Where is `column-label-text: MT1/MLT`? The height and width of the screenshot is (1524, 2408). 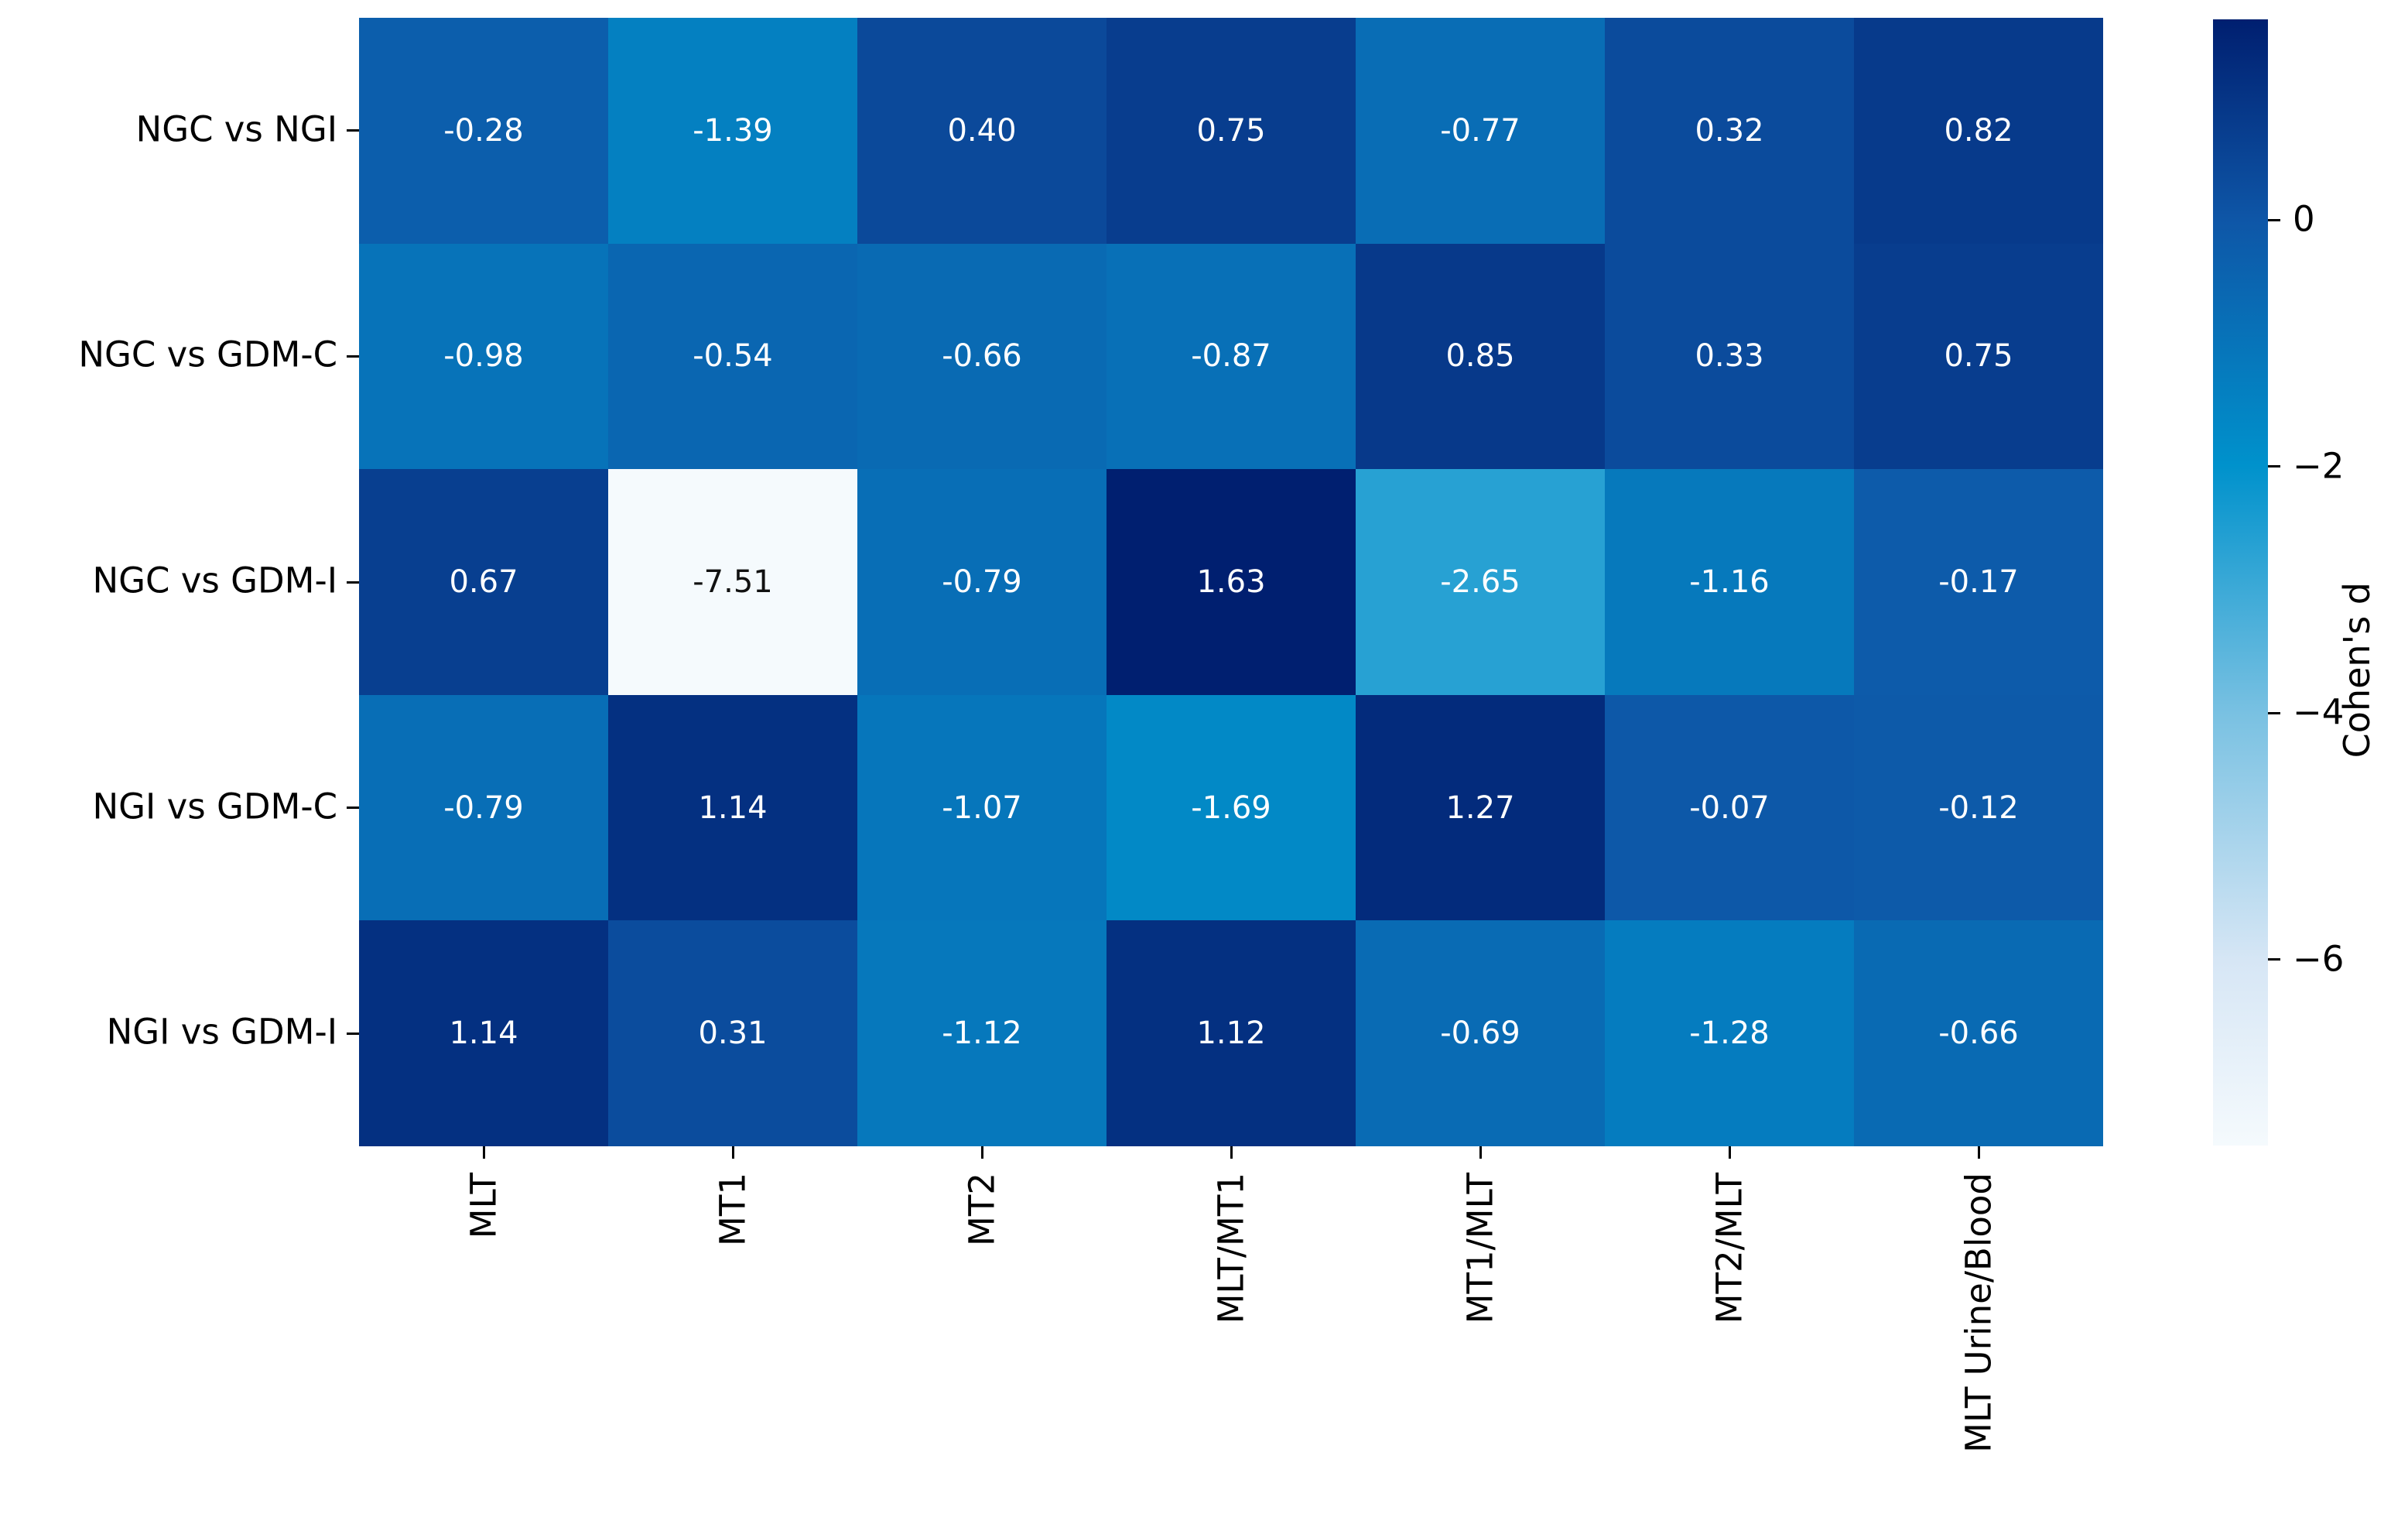 column-label-text: MT1/MLT is located at coordinates (1480, 1248).